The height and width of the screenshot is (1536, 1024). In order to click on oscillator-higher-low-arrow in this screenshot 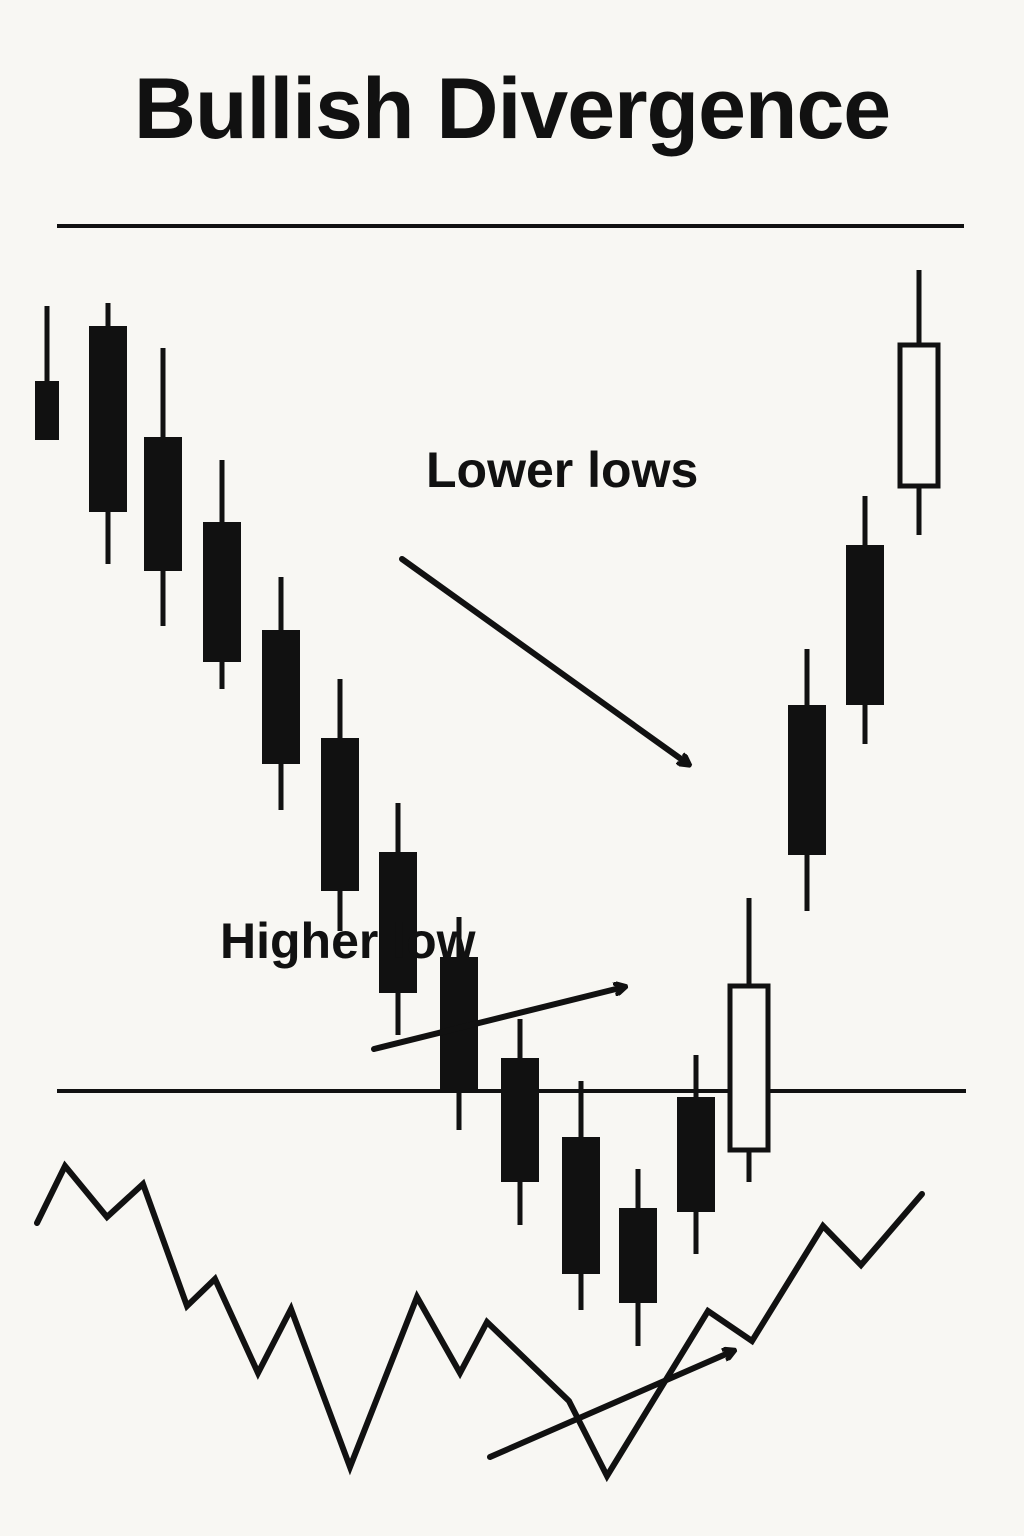, I will do `click(610, 1405)`.